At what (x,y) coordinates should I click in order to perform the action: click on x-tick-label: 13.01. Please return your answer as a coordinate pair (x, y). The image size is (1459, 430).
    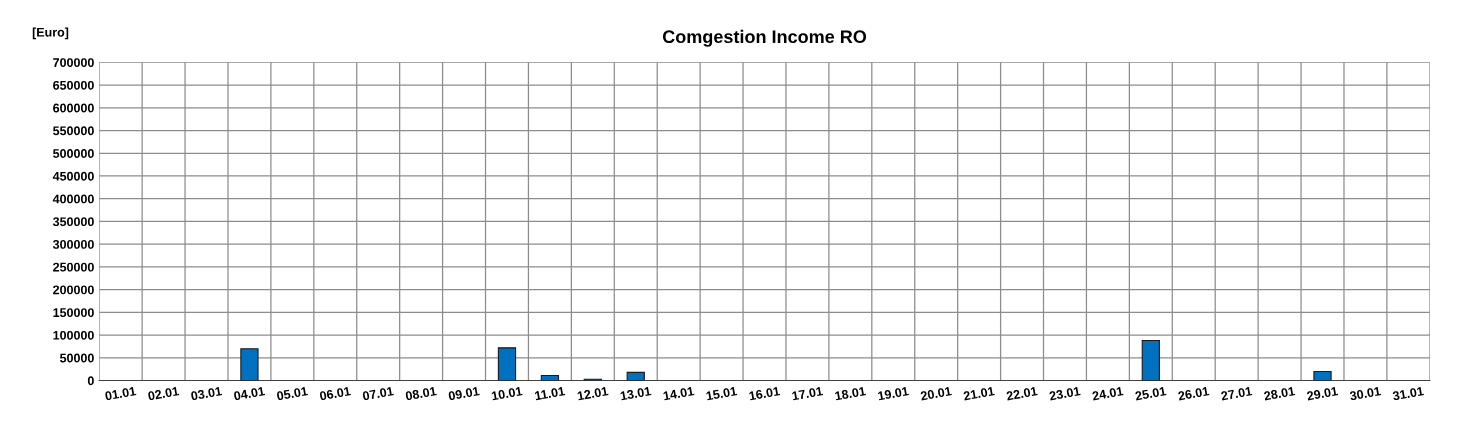
    Looking at the image, I should click on (636, 393).